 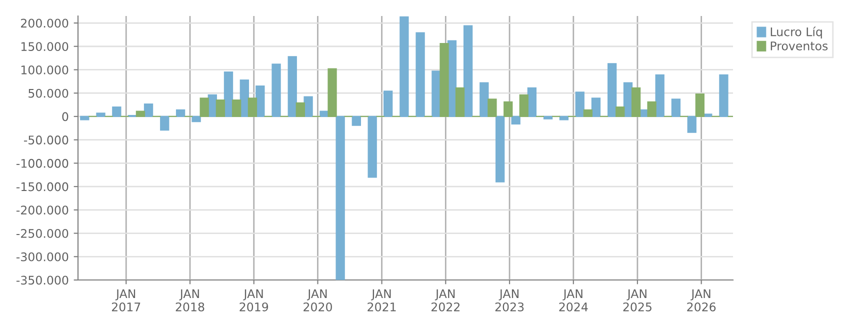 What do you see at coordinates (509, 300) in the screenshot?
I see `x-tick-label: JAN 2023` at bounding box center [509, 300].